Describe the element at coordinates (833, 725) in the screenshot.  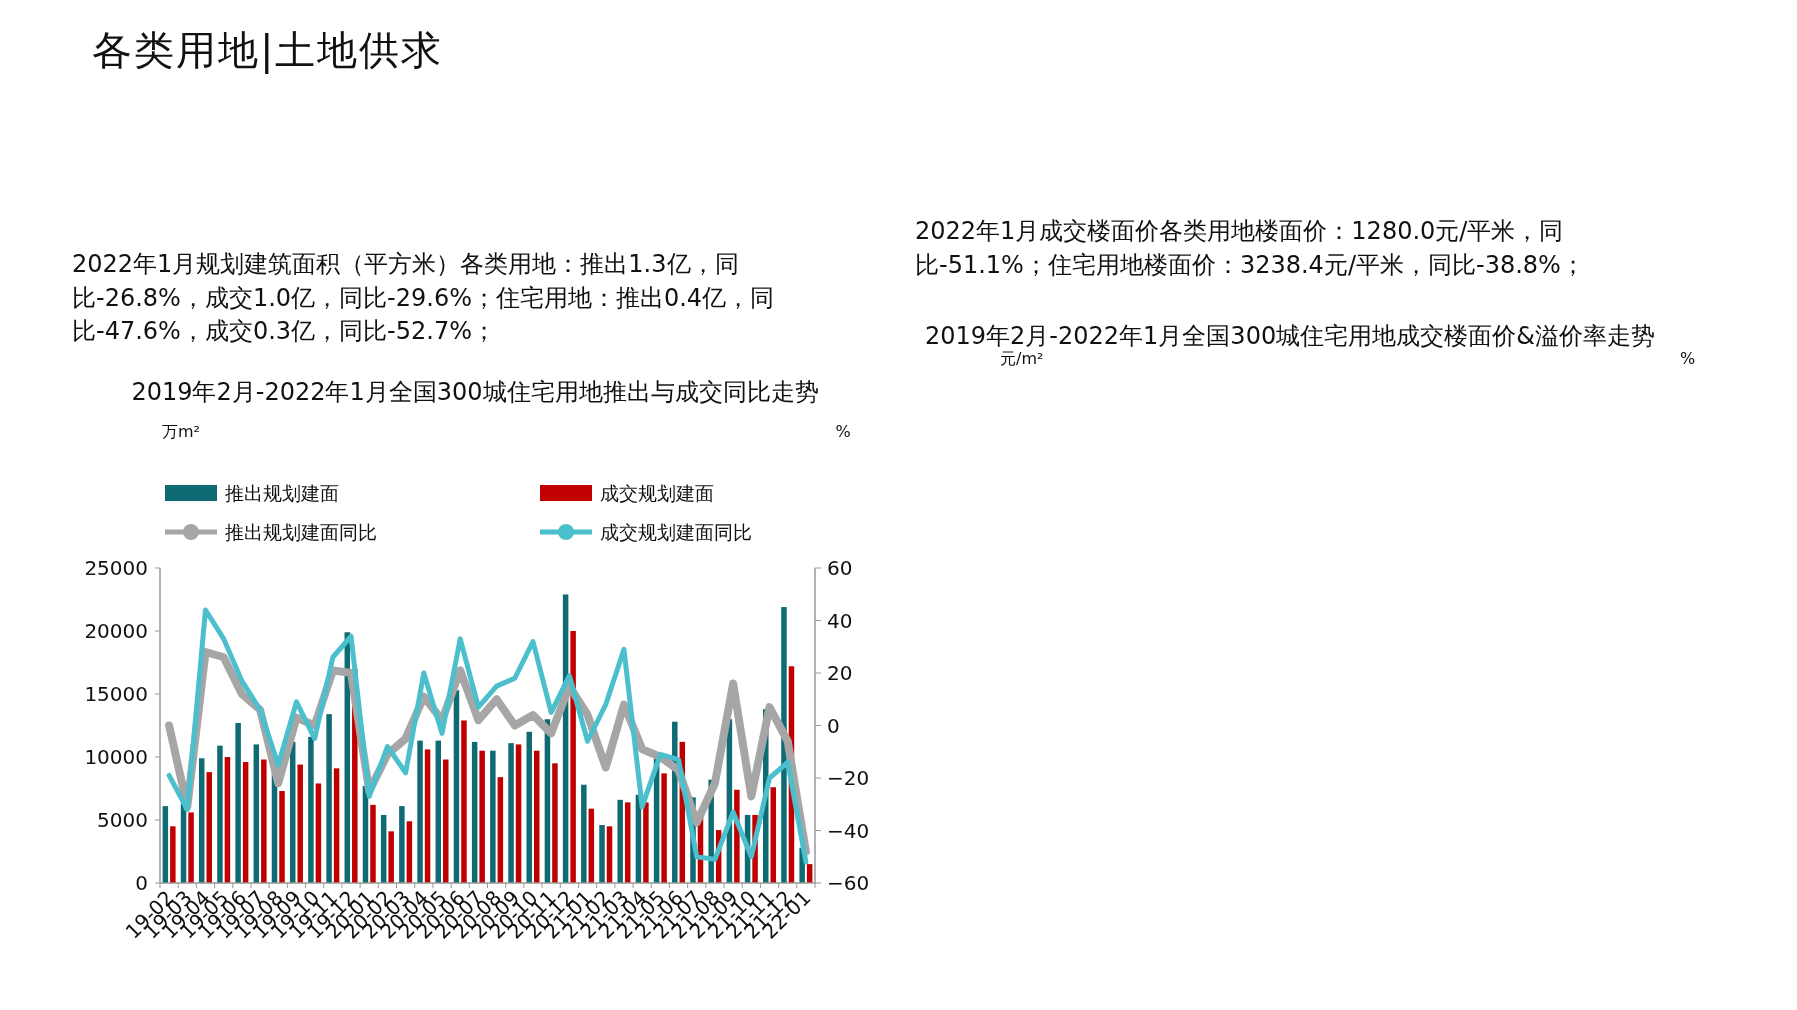
I see `y2-tick-label: 0` at that location.